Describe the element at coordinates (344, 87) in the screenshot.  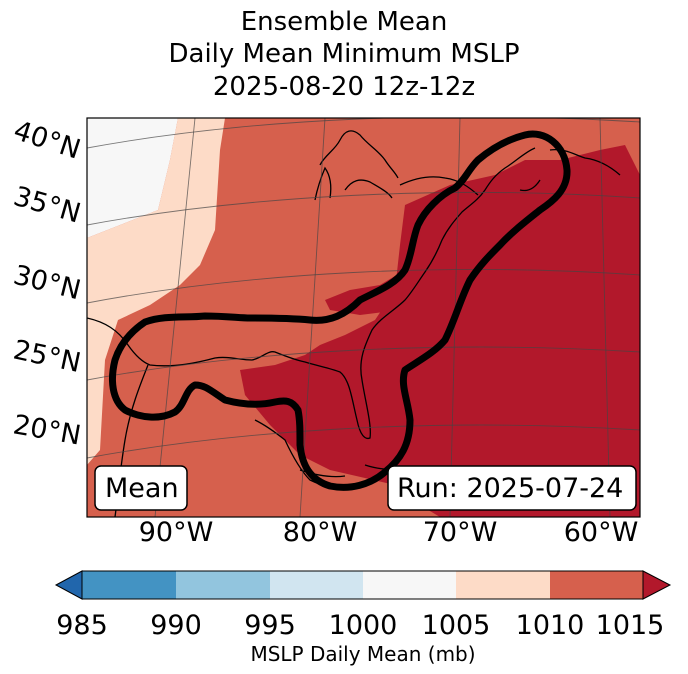
I see `title-line-3: 2025-08-20 12z-12z` at that location.